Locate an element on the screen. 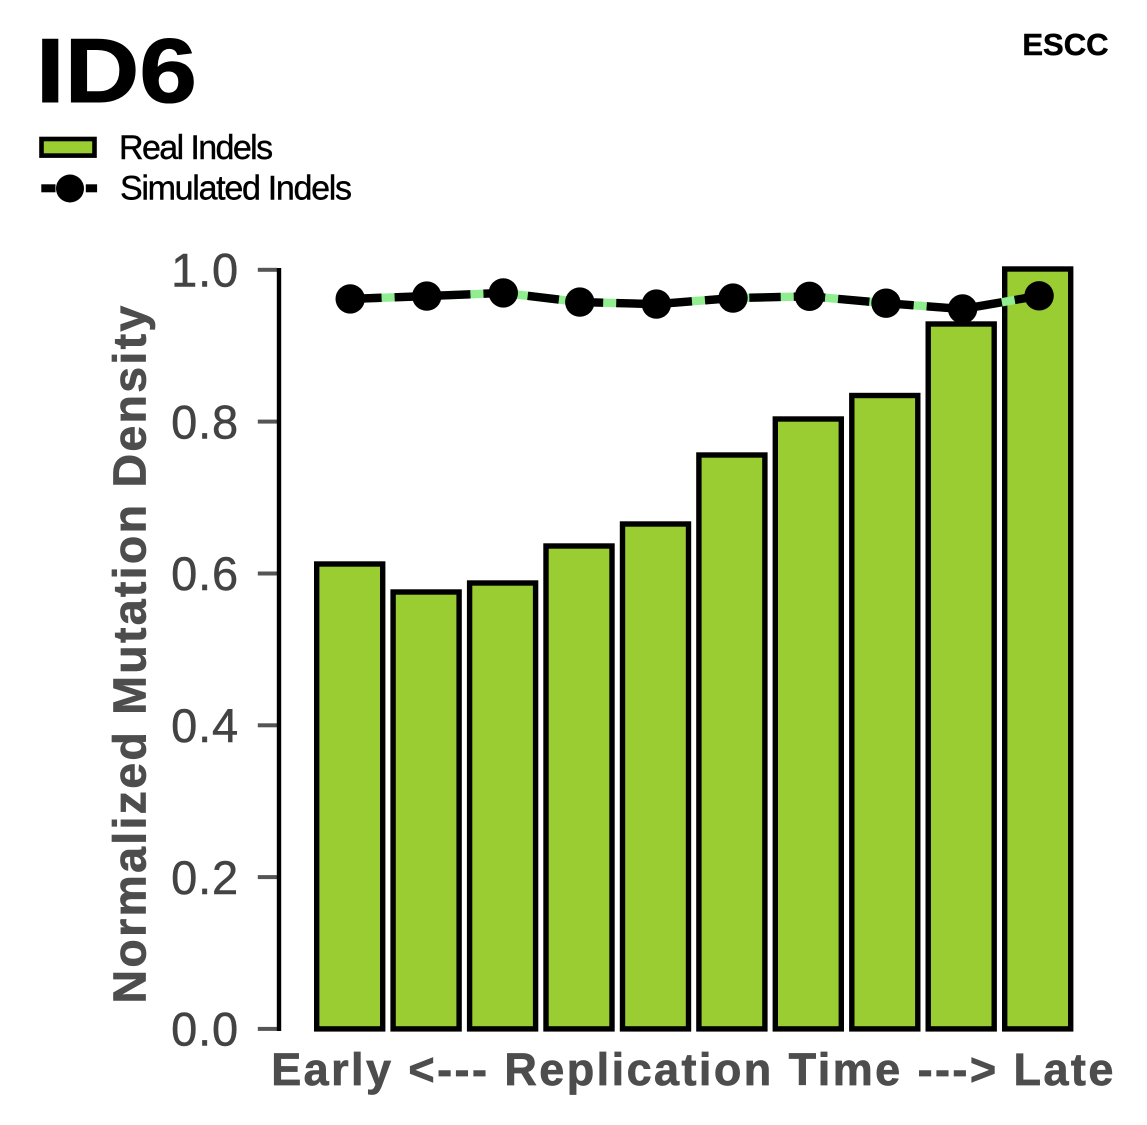 Image resolution: width=1147 pixels, height=1125 pixels. svg-text: Normalized Mutation Density is located at coordinates (129, 654).